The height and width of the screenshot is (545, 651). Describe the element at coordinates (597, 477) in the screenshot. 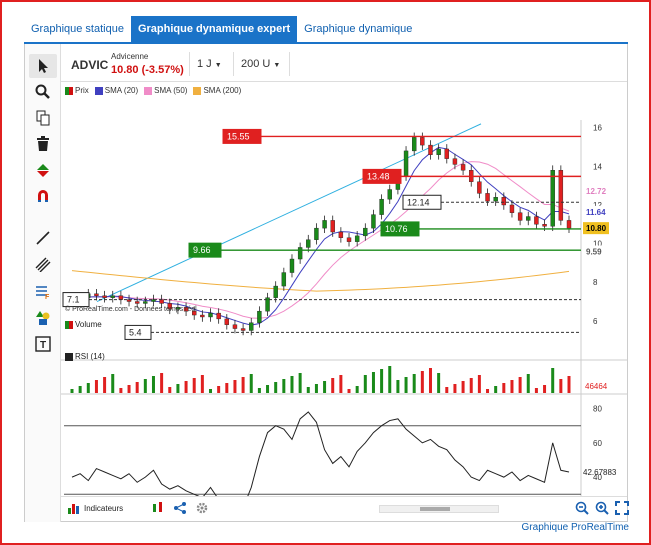

I see `rsi-tick-label: 40` at that location.